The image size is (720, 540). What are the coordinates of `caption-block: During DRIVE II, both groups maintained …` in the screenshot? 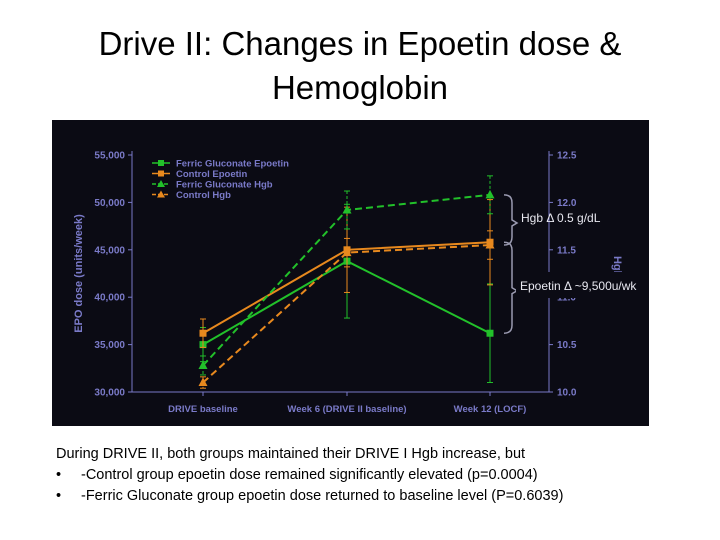 It's located at (381, 475).